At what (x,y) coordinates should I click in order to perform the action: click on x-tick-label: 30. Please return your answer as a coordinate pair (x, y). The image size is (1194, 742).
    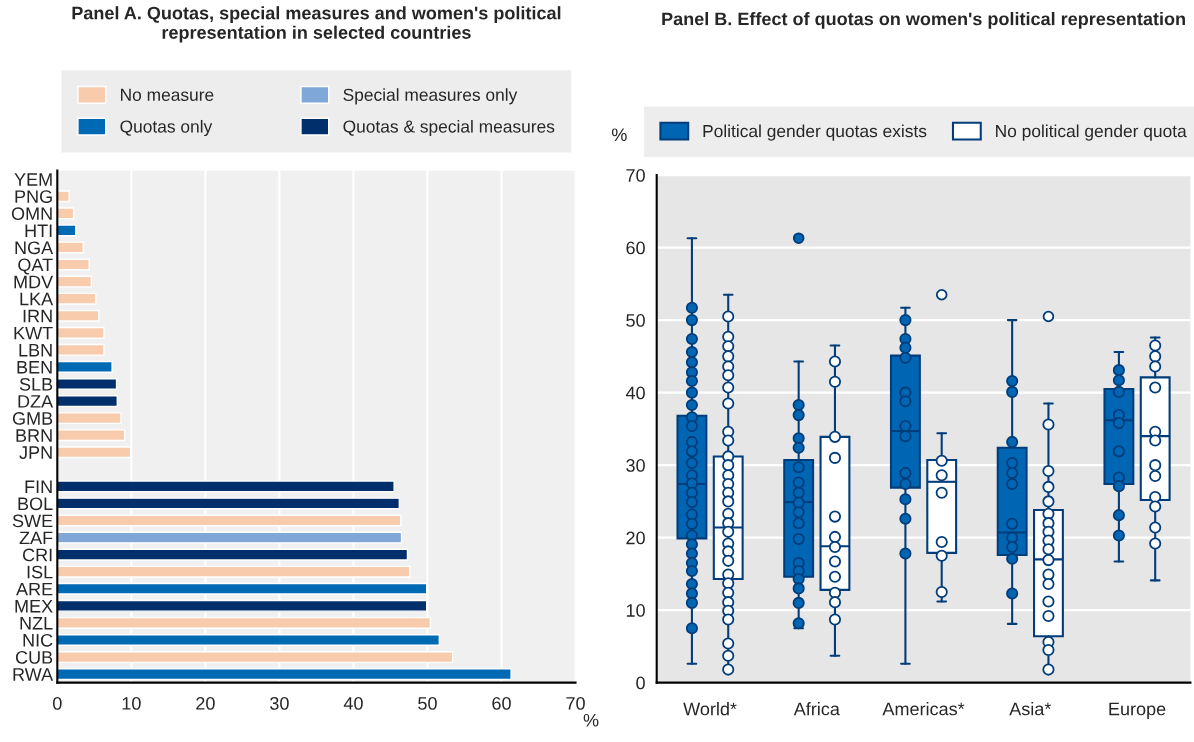
    Looking at the image, I should click on (279, 703).